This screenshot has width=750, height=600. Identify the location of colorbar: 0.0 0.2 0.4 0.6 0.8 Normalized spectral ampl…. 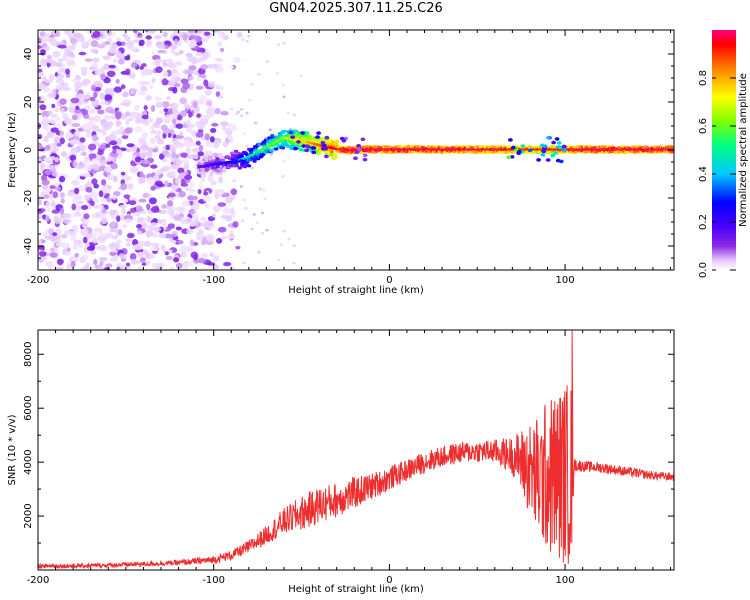
(723, 154).